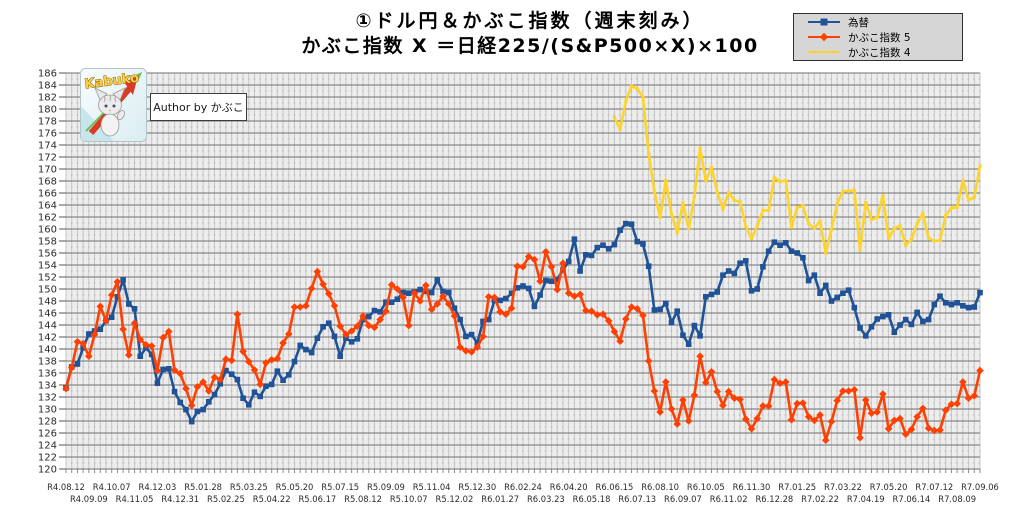  I want to click on legend-item-kawase: 為替, so click(884, 22).